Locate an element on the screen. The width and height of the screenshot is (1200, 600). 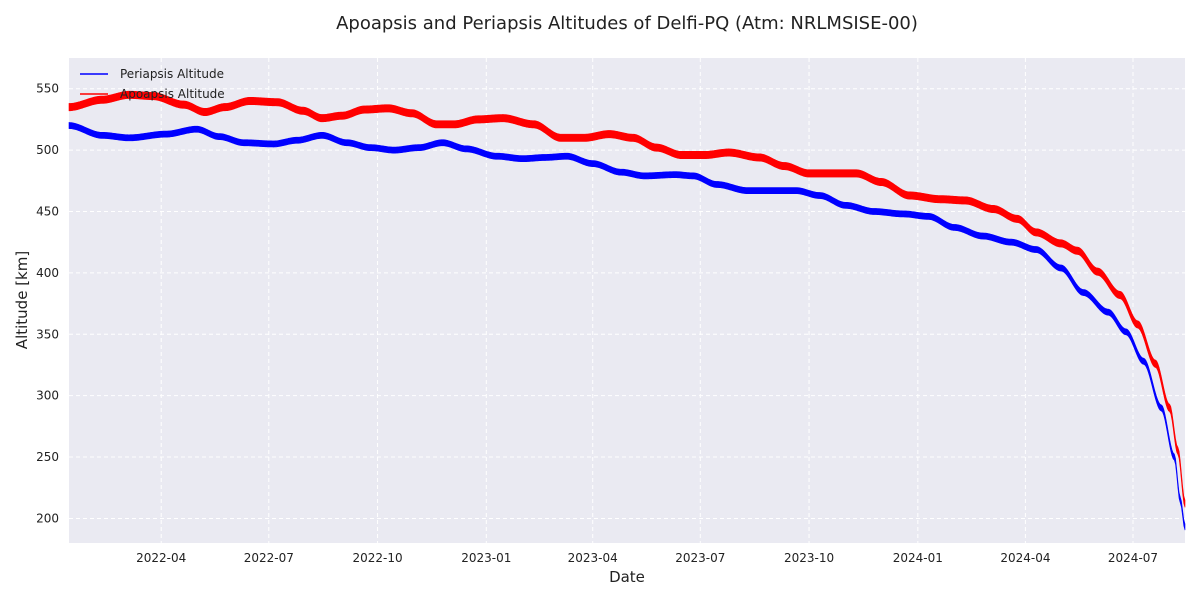
x-tick-label: 2023-01 is located at coordinates (486, 558).